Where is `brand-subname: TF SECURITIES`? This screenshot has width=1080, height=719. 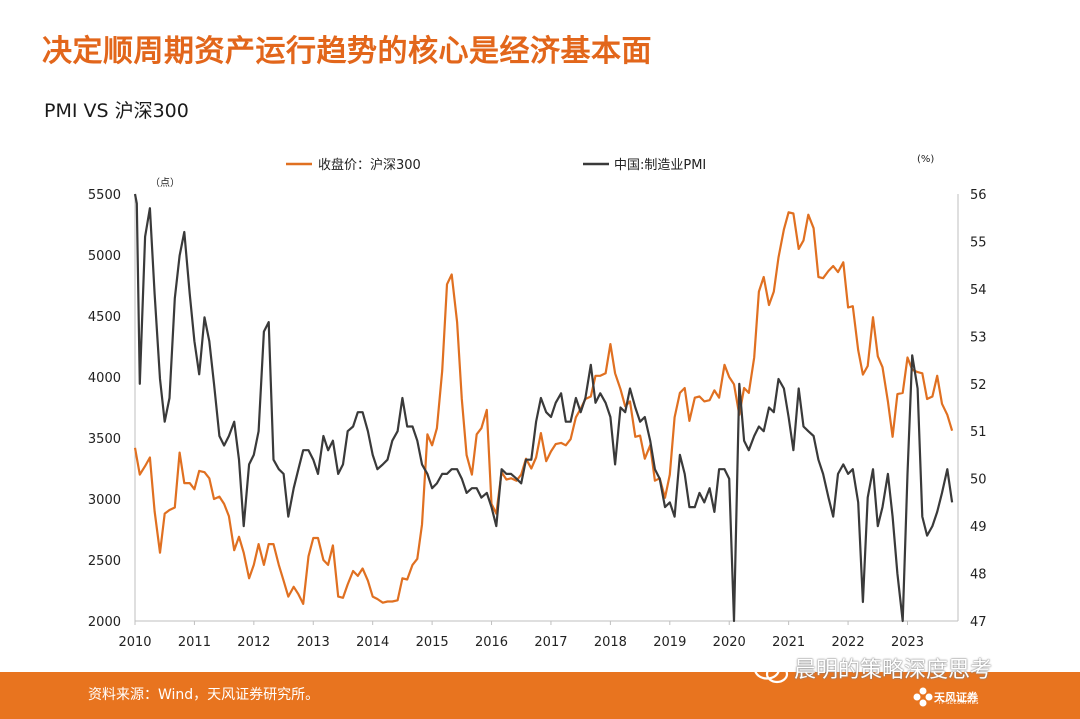
brand-subname: TF SECURITIES is located at coordinates (958, 703).